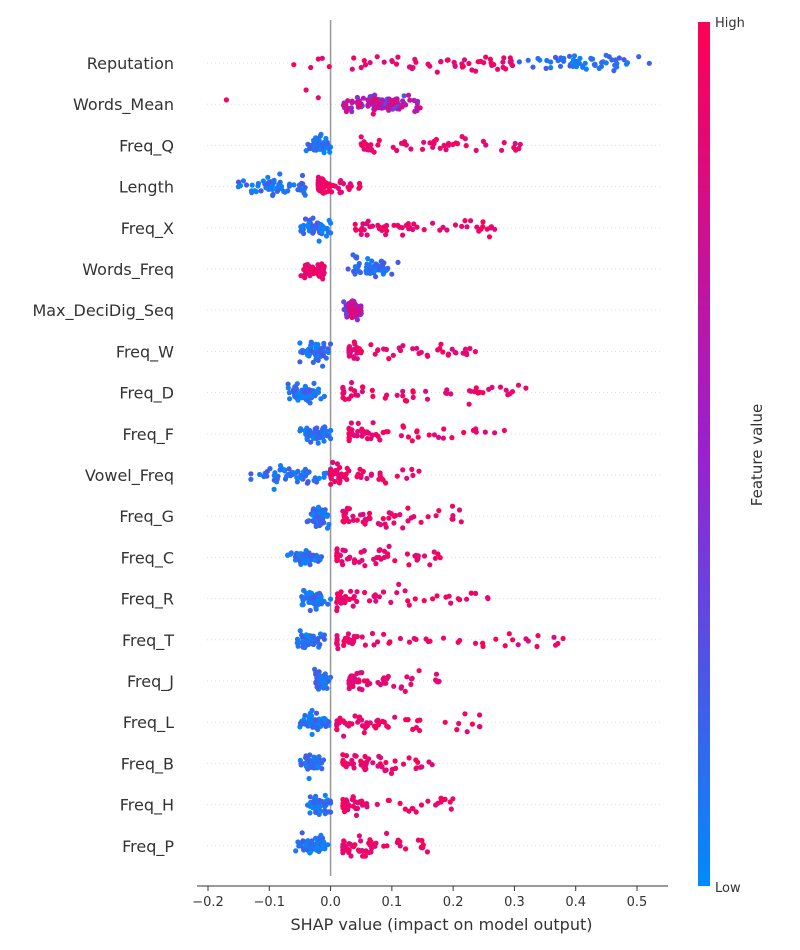 The width and height of the screenshot is (800, 950). Describe the element at coordinates (453, 902) in the screenshot. I see `x-tick-label: 0.2` at that location.